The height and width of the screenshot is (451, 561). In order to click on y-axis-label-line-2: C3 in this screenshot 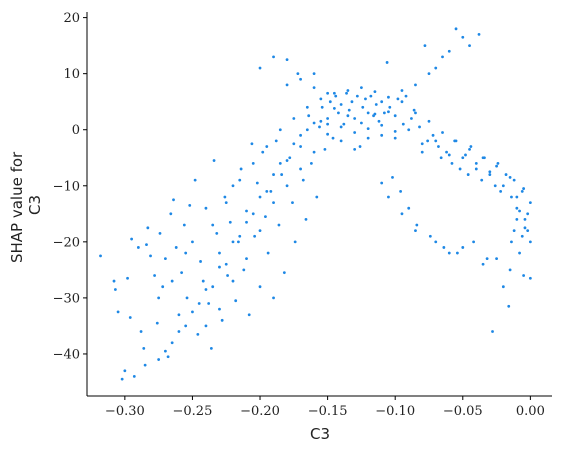, I will do `click(35, 205)`.